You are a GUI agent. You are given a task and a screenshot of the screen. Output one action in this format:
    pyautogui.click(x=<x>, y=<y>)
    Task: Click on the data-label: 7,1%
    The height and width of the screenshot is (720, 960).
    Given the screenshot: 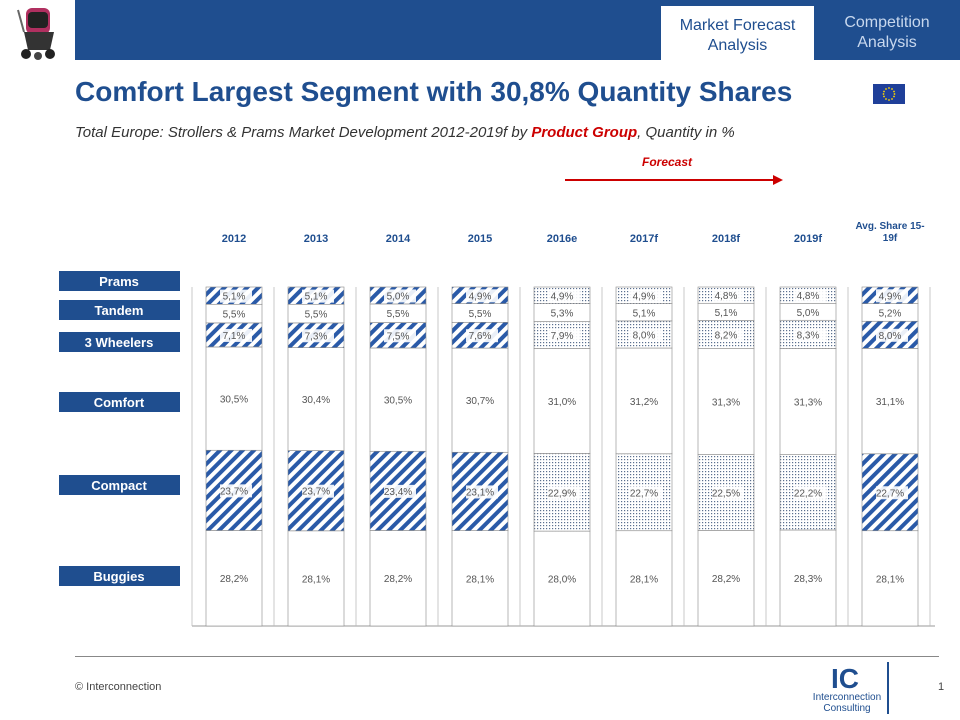 What is the action you would take?
    pyautogui.click(x=234, y=336)
    